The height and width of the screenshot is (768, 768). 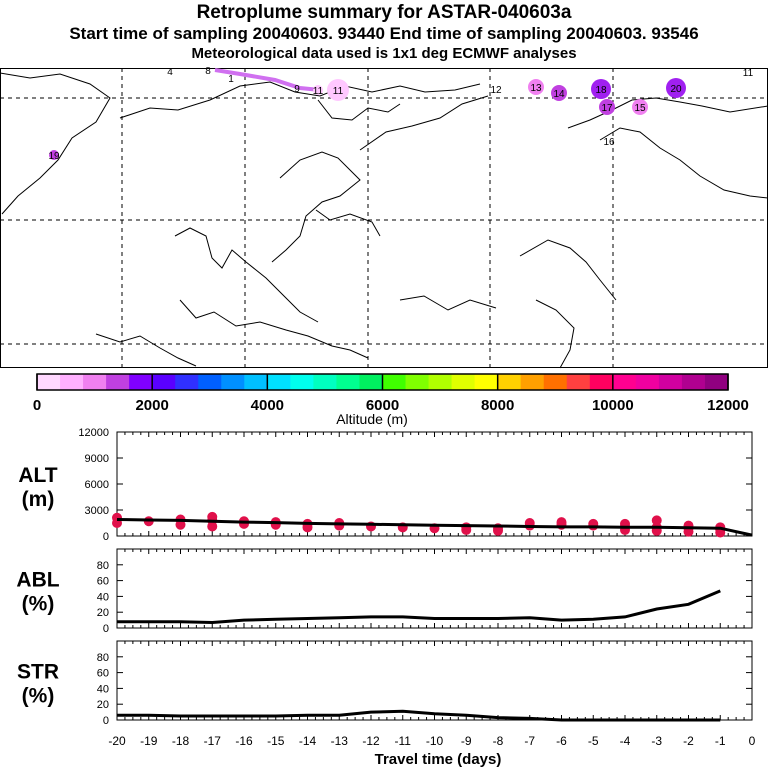 What do you see at coordinates (371, 741) in the screenshot?
I see `x-tick-label: -12` at bounding box center [371, 741].